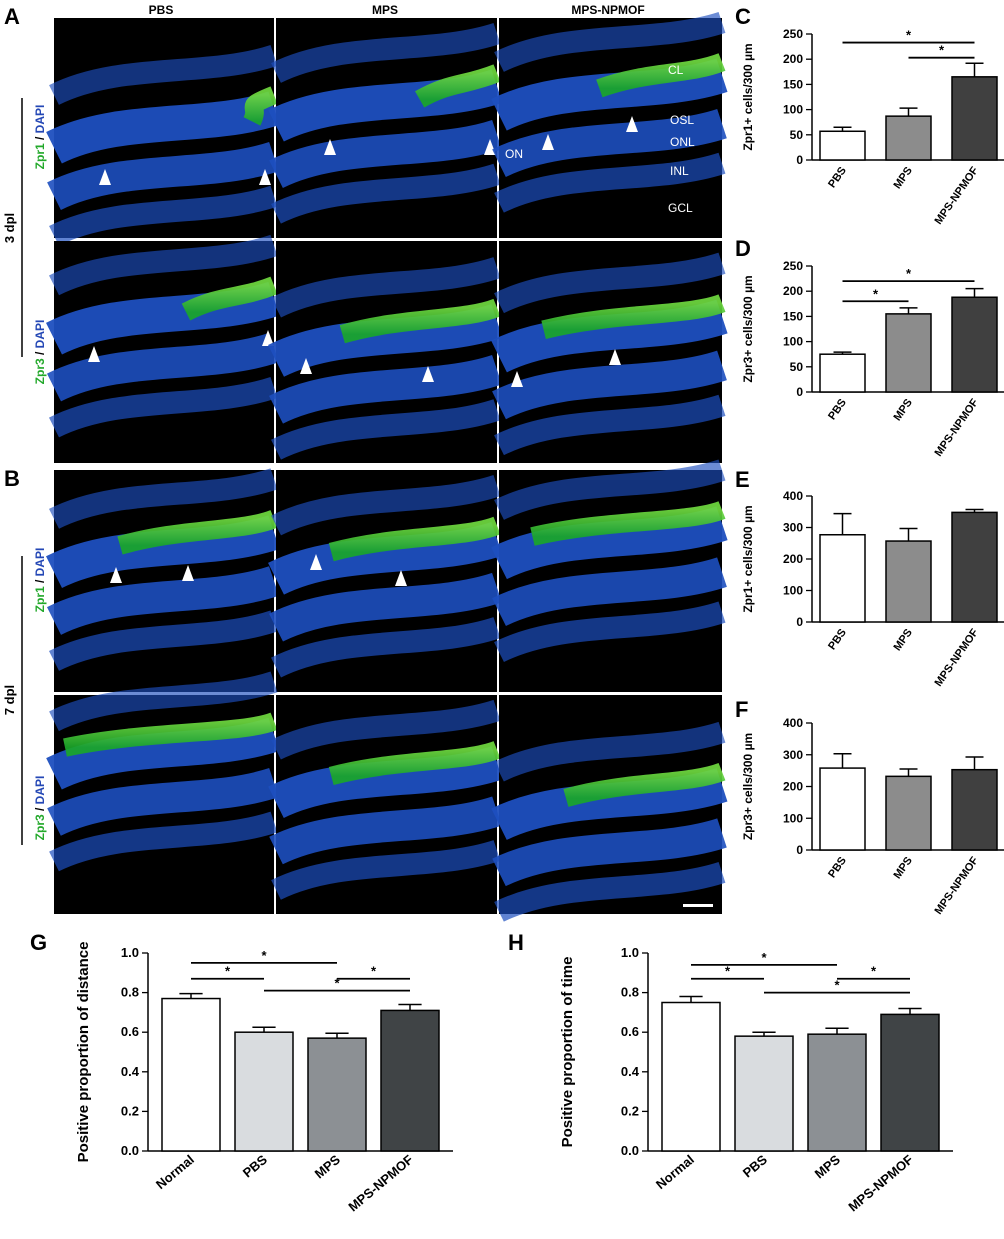  I want to click on scale-bar, so click(698, 905).